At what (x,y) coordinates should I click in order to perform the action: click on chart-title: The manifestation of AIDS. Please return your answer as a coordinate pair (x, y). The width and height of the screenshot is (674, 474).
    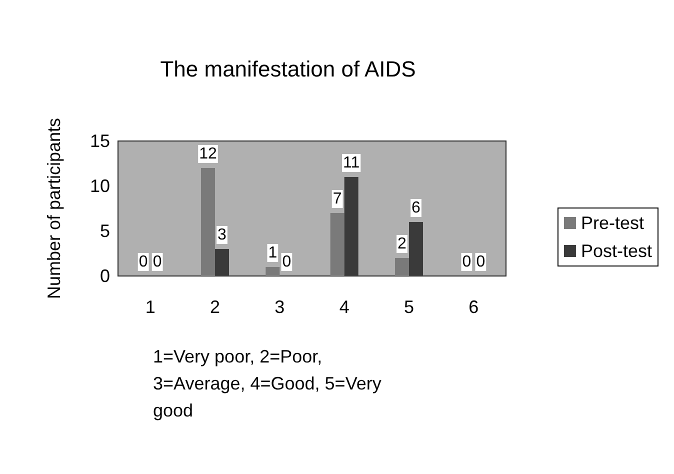
    Looking at the image, I should click on (288, 69).